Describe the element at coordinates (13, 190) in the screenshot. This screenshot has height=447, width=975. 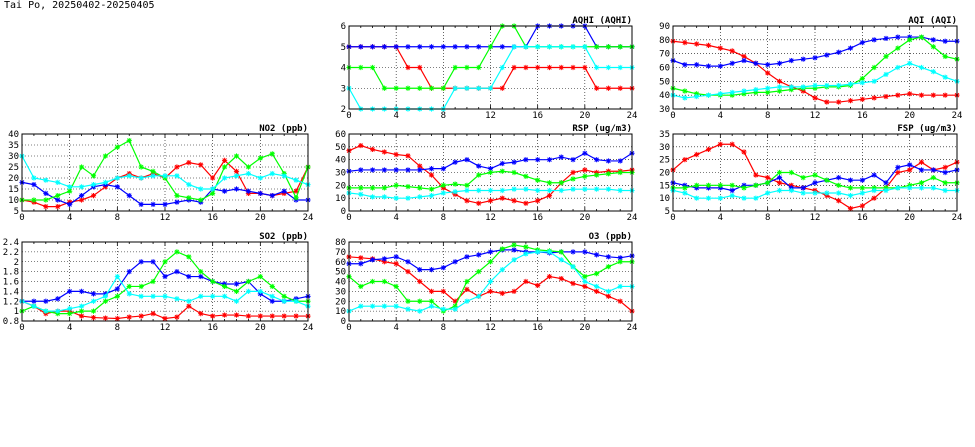
I see `y-tick-label: 15` at that location.